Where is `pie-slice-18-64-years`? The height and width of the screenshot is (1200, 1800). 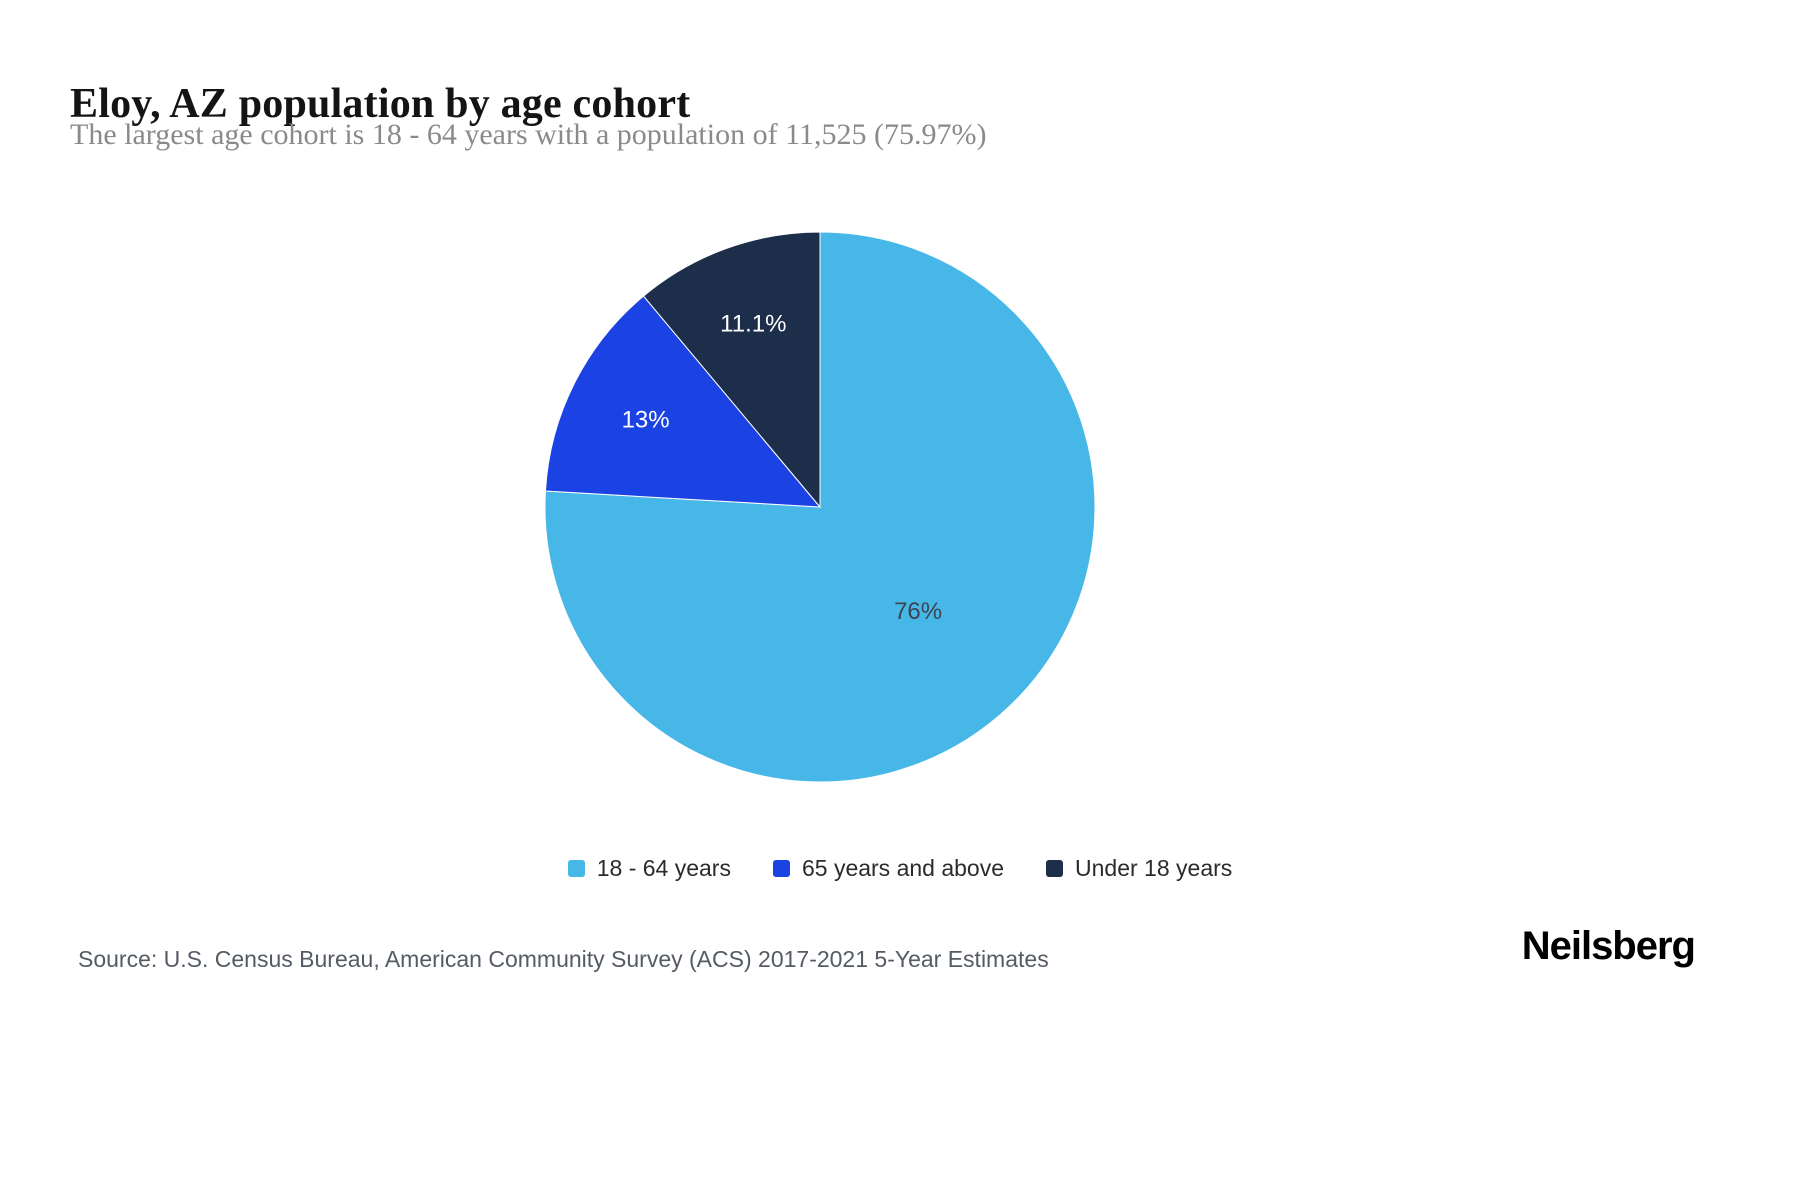 pie-slice-18-64-years is located at coordinates (820, 507).